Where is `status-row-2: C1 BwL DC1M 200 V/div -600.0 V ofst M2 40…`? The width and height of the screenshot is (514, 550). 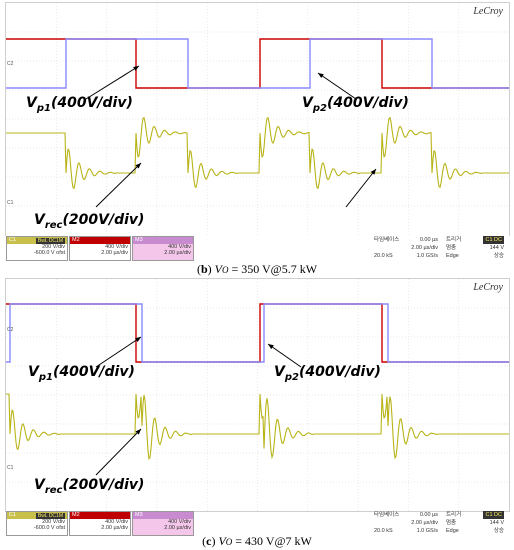
status-row-2: C1 BwL DC1M 200 V/div -600.0 V ofst M2 40… is located at coordinates (257, 524).